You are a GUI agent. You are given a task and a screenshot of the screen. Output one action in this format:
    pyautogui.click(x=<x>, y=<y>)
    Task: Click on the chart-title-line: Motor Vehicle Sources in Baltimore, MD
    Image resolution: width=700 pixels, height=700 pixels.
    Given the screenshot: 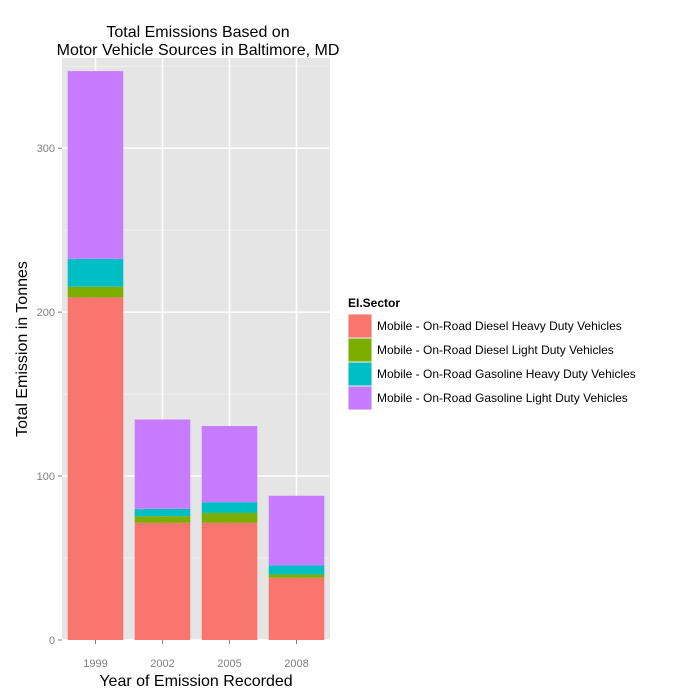 What is the action you would take?
    pyautogui.click(x=198, y=50)
    